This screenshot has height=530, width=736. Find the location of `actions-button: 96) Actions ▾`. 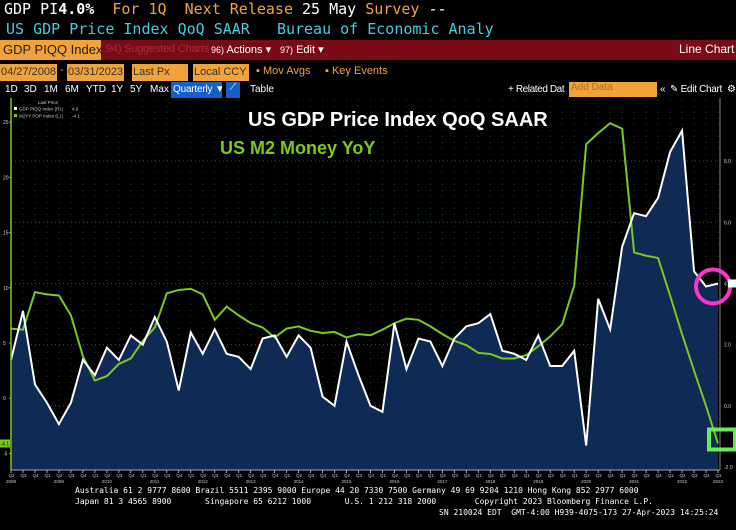

actions-button: 96) Actions ▾ is located at coordinates (241, 50).